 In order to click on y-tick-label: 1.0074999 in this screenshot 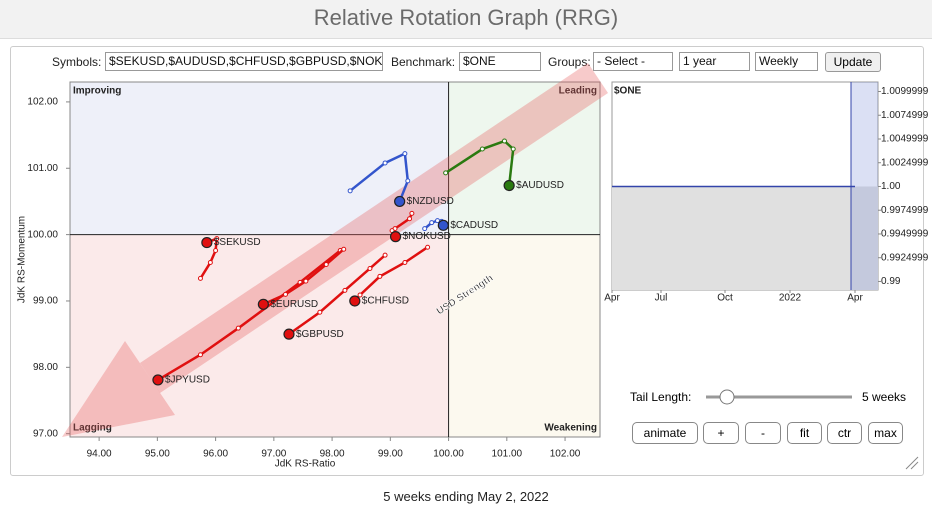, I will do `click(905, 115)`.